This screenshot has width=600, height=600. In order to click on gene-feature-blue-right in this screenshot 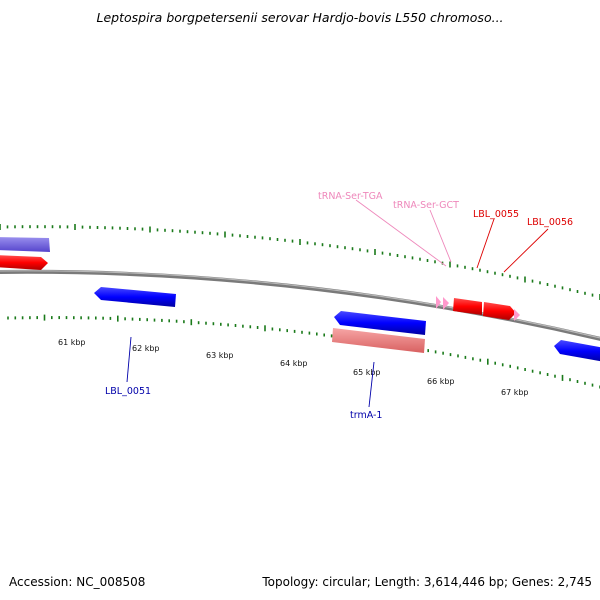, I will do `click(577, 351)`.